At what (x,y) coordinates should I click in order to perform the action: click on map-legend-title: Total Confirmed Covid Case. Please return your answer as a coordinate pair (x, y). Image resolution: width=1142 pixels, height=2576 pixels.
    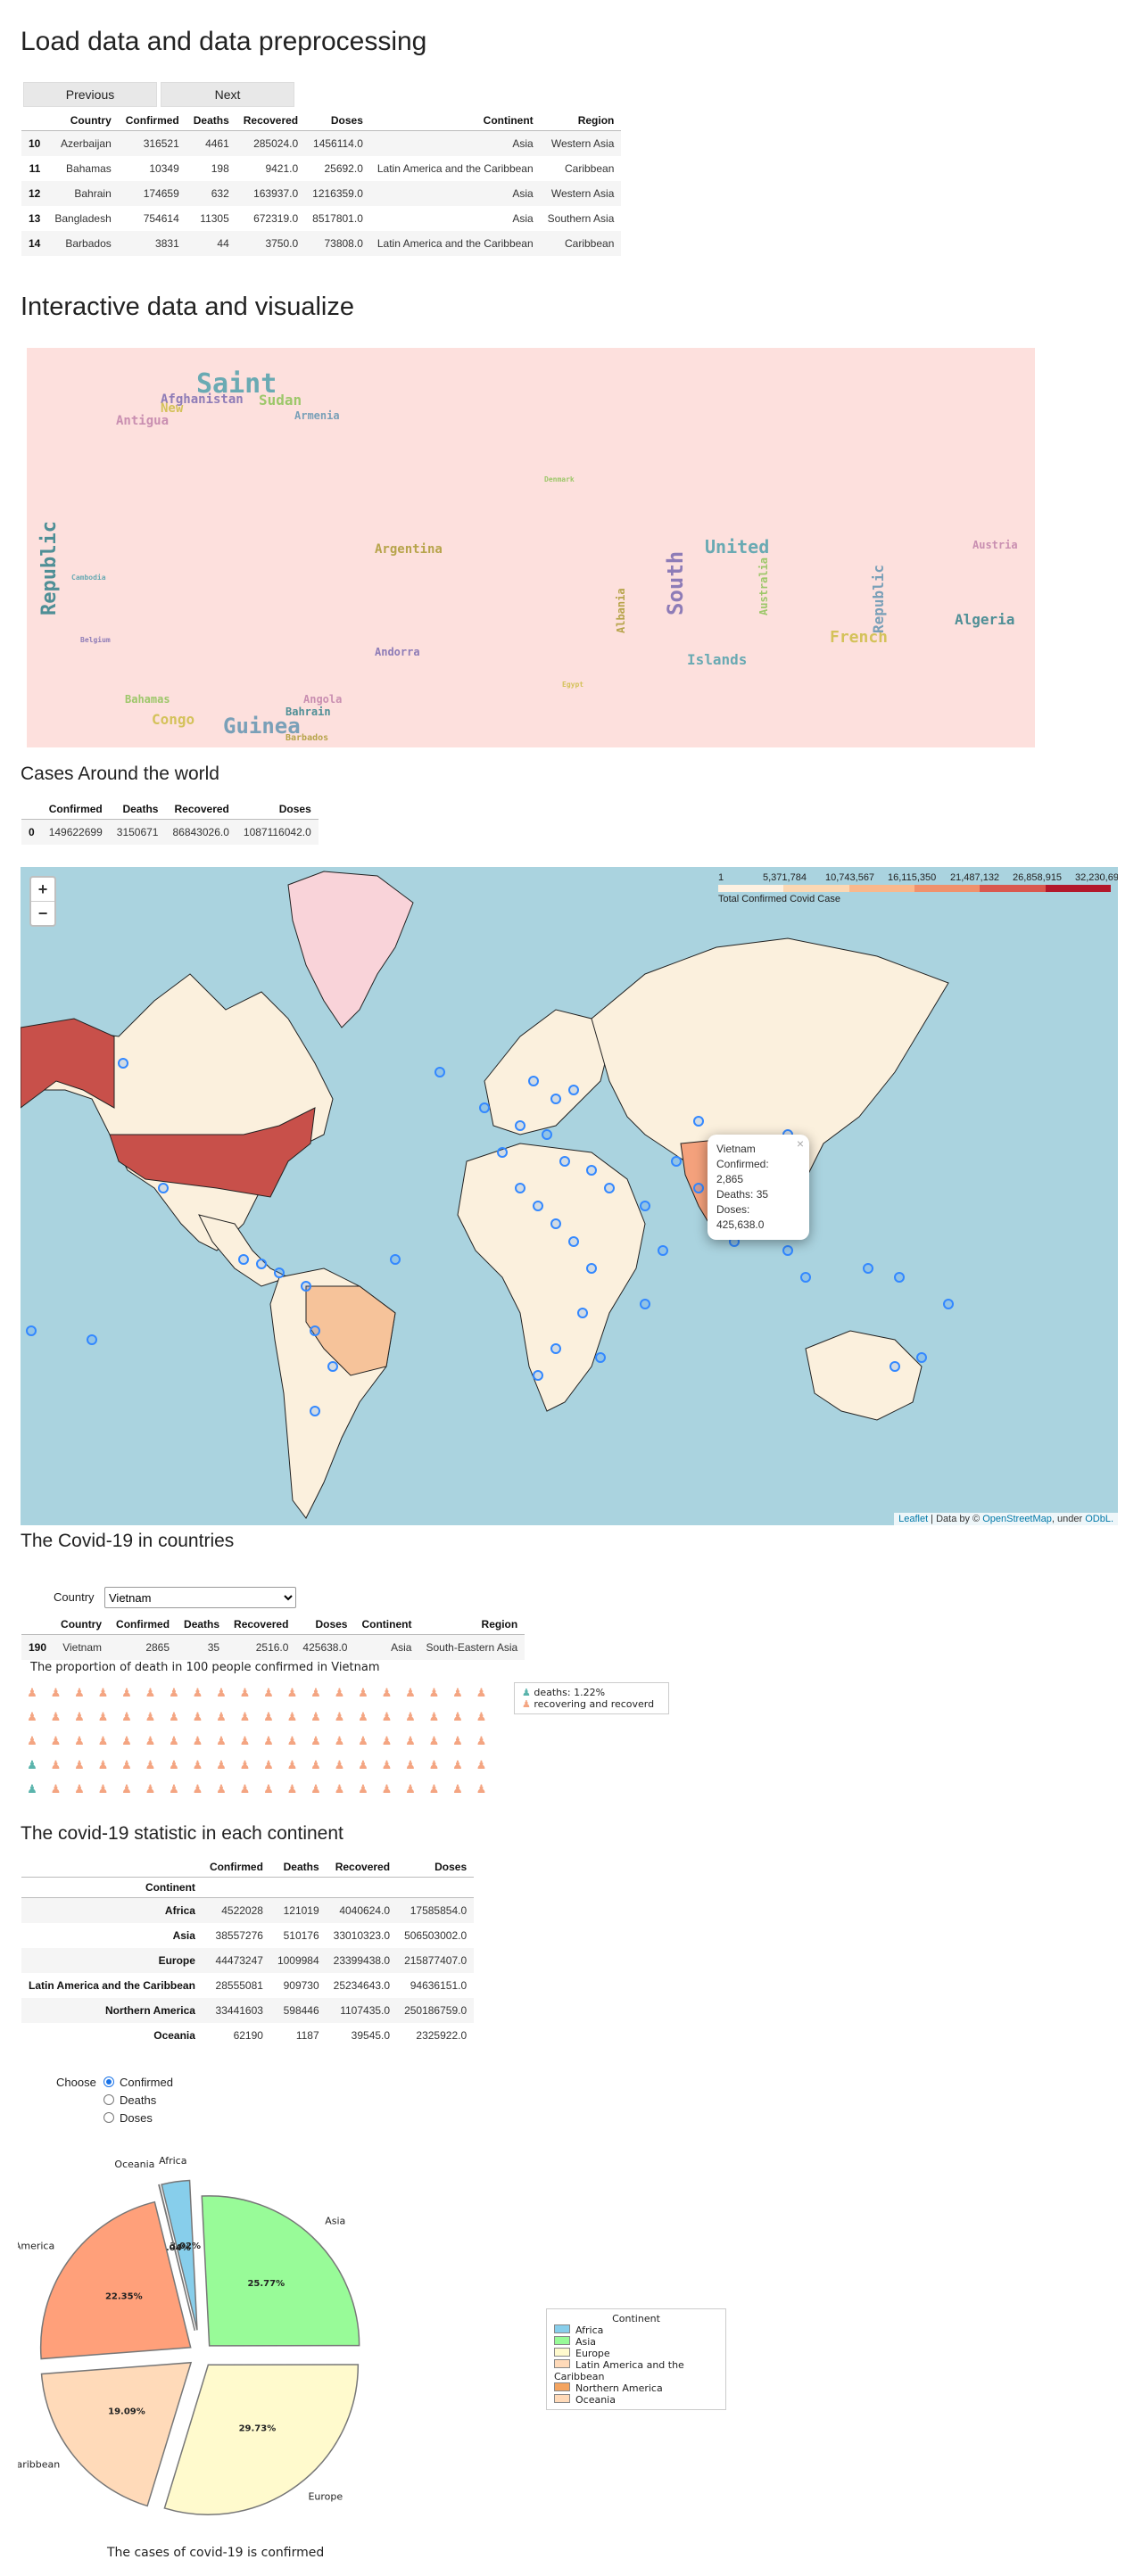
    Looking at the image, I should click on (779, 899).